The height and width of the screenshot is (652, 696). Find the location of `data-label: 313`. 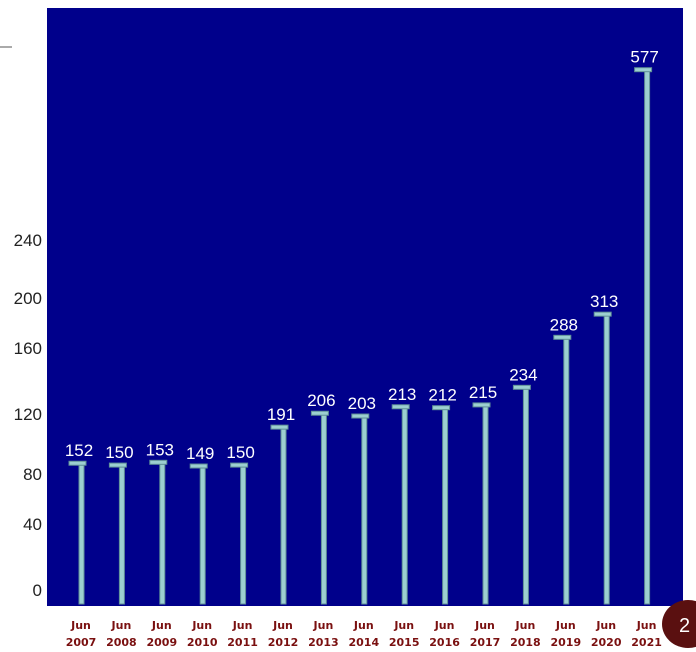

data-label: 313 is located at coordinates (604, 301).